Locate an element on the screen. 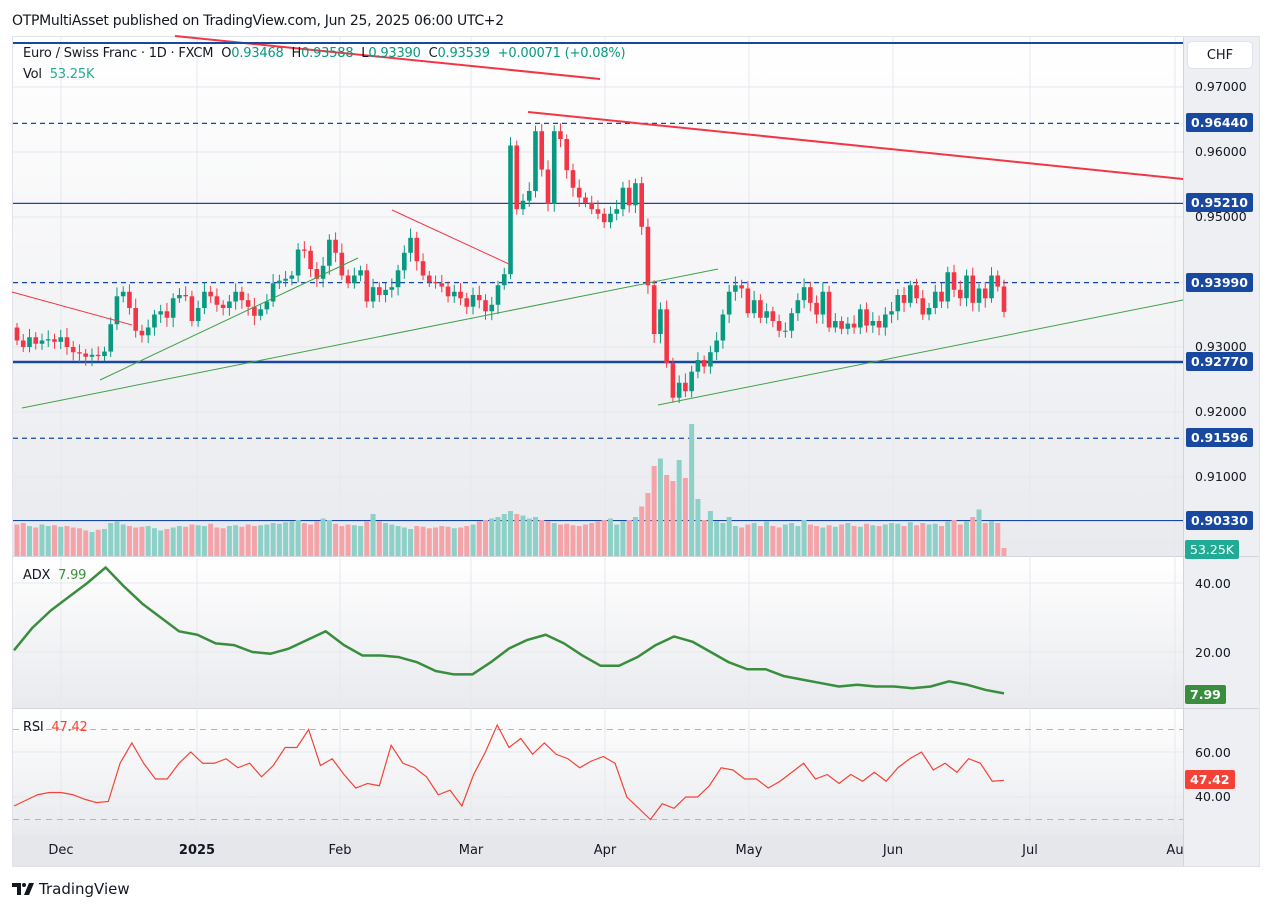 This screenshot has height=912, width=1274. adx-series is located at coordinates (509, 630).